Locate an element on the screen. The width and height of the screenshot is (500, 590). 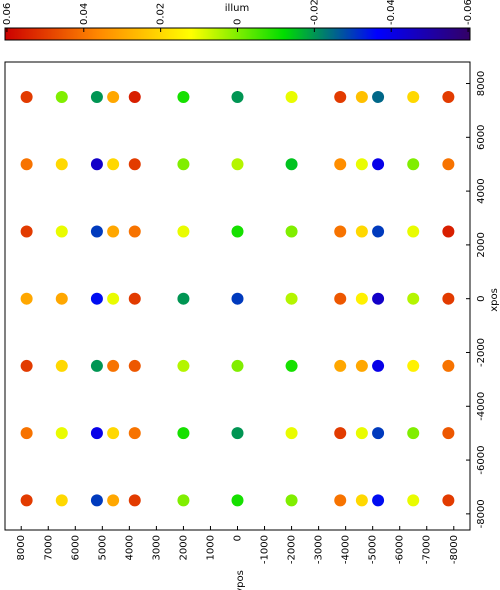
y-tick-label: -6000 is located at coordinates (400, 549).